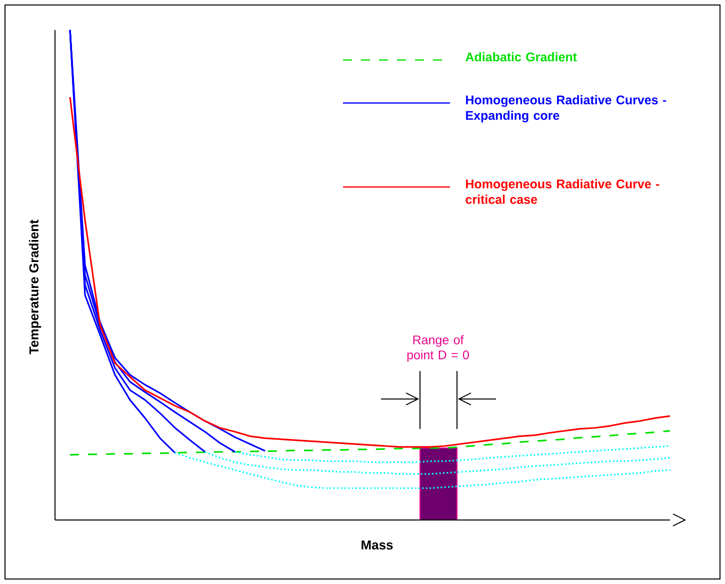 The image size is (725, 584). I want to click on text: Homogeneous Radiative Curve - critical case, so click(563, 191).